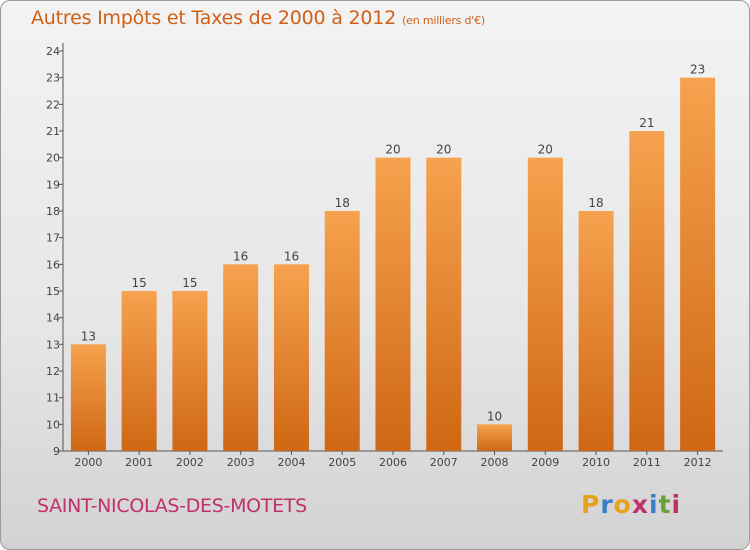 This screenshot has width=750, height=550. What do you see at coordinates (596, 462) in the screenshot?
I see `x-tick-label: 2010` at bounding box center [596, 462].